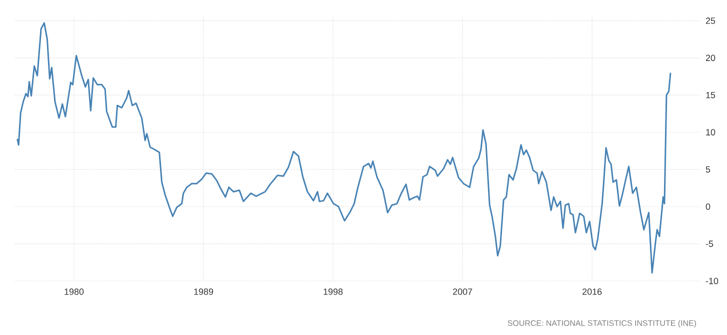 The height and width of the screenshot is (335, 727). What do you see at coordinates (74, 291) in the screenshot?
I see `x-tick-label: 1980` at bounding box center [74, 291].